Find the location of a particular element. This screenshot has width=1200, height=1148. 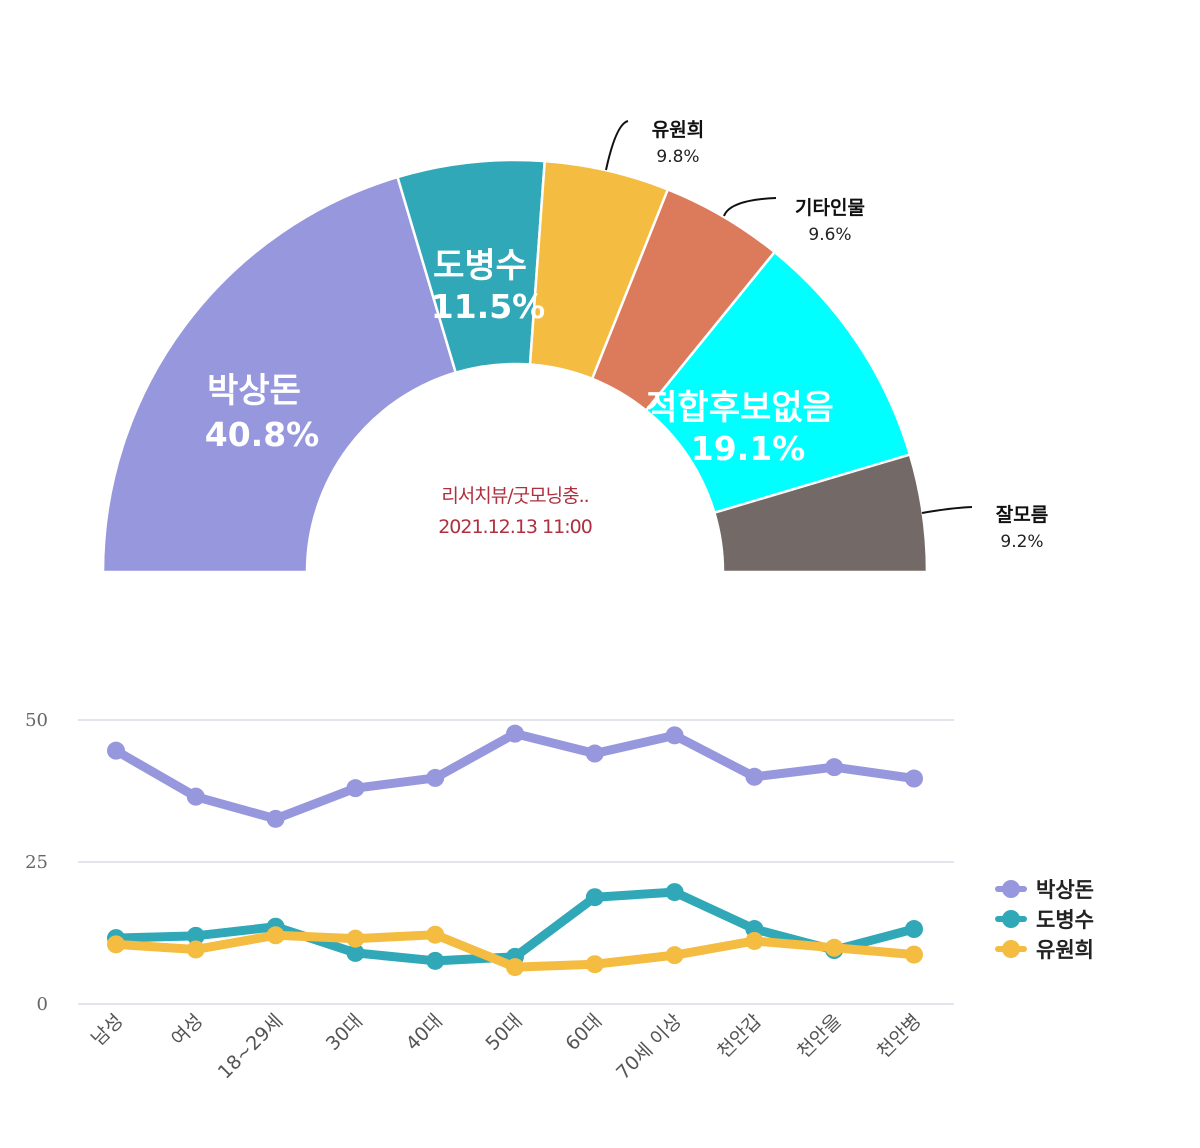

legend-item: 유원희 is located at coordinates (1044, 950).